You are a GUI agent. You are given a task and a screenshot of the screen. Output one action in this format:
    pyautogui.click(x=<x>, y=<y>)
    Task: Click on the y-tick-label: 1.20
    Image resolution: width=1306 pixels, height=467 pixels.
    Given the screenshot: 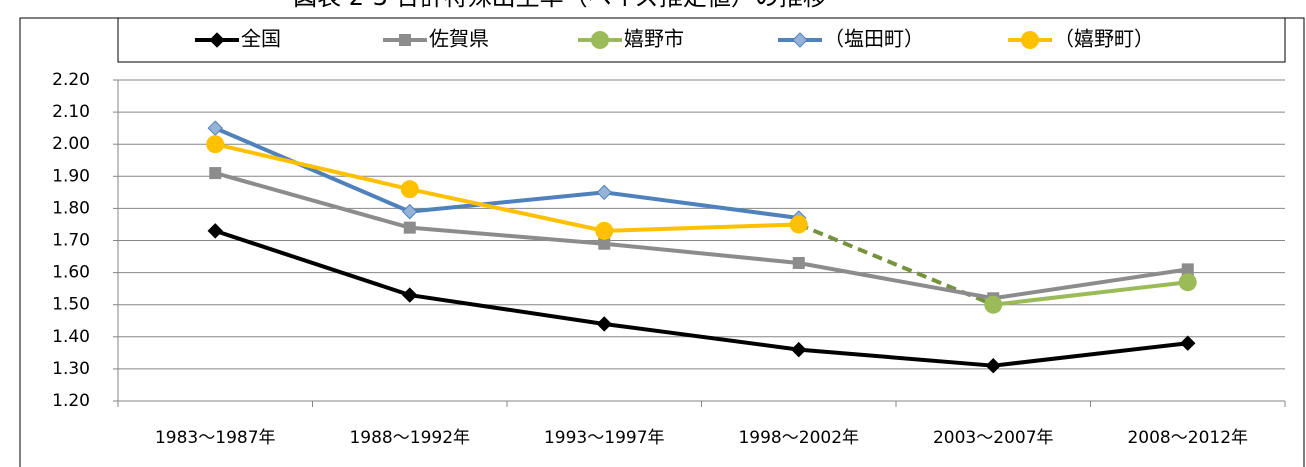 What is the action you would take?
    pyautogui.click(x=71, y=401)
    